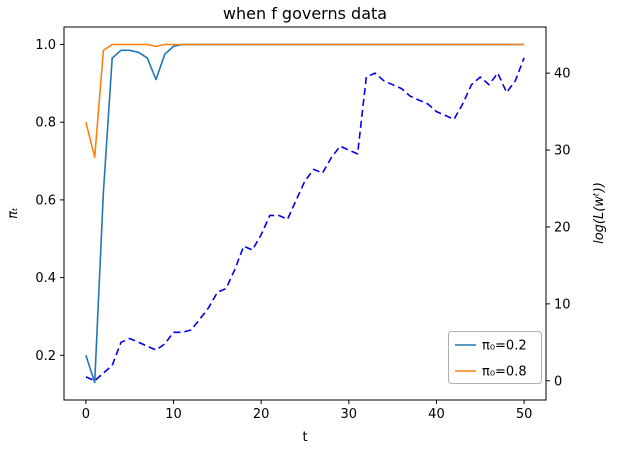 The height and width of the screenshot is (453, 621). What do you see at coordinates (304, 437) in the screenshot?
I see `x-axis-label: t` at bounding box center [304, 437].